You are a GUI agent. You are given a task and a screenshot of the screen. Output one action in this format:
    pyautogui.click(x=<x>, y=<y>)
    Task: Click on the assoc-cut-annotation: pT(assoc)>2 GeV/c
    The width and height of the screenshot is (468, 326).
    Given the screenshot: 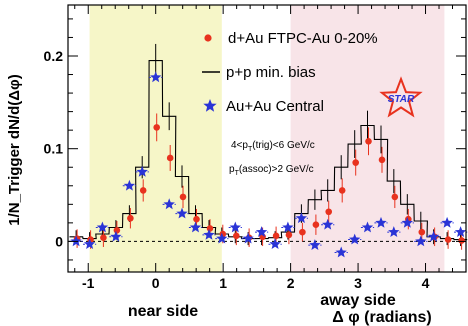 What is the action you would take?
    pyautogui.click(x=271, y=170)
    